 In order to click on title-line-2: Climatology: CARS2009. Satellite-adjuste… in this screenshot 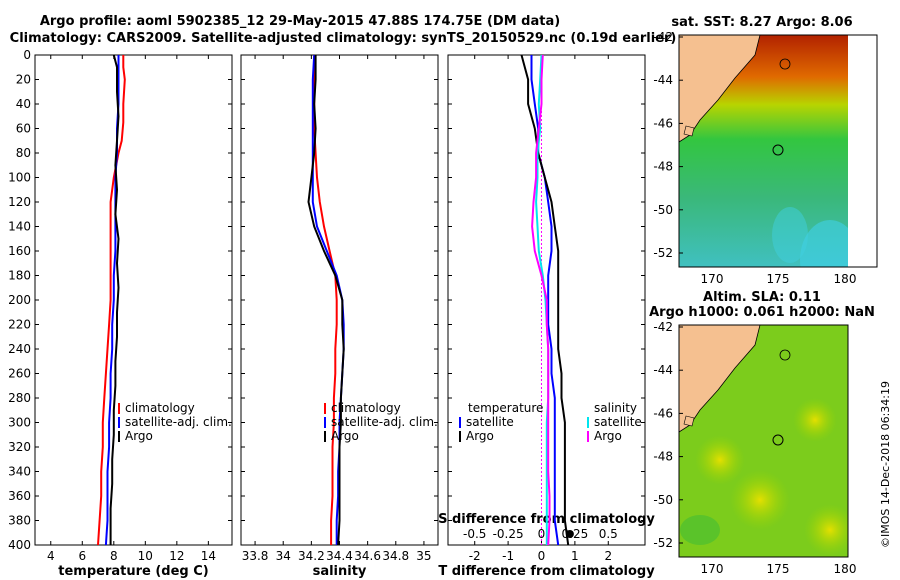, I will do `click(343, 38)`.